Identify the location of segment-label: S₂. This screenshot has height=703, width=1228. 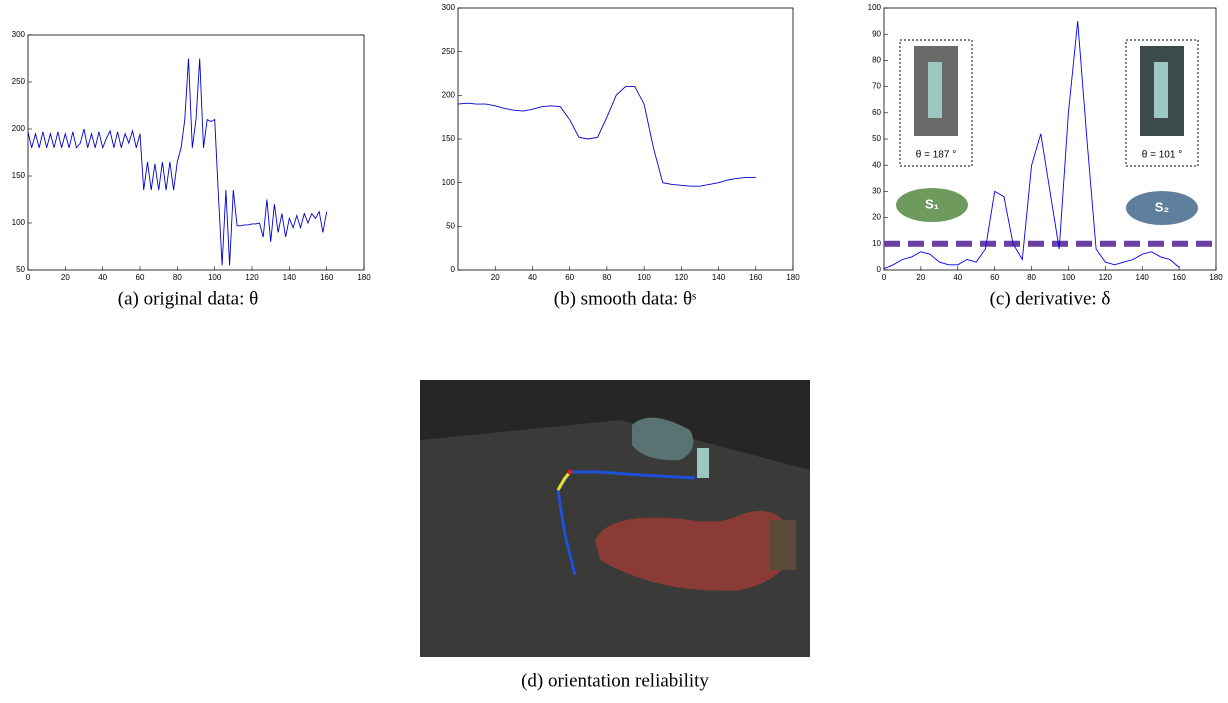
(1162, 206).